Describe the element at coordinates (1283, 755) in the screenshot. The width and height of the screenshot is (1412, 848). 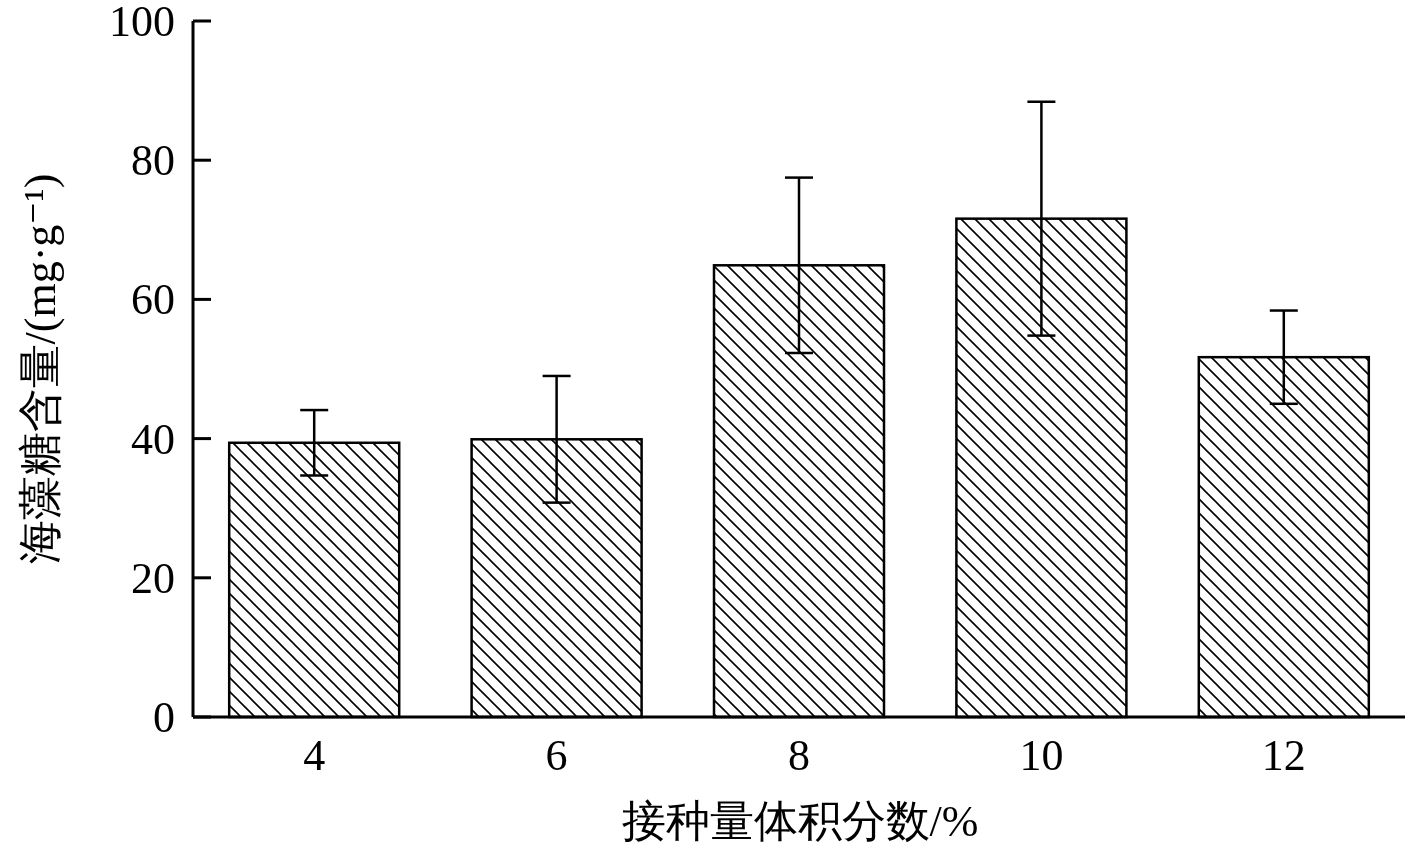
I see `x-tick-label: 12` at that location.